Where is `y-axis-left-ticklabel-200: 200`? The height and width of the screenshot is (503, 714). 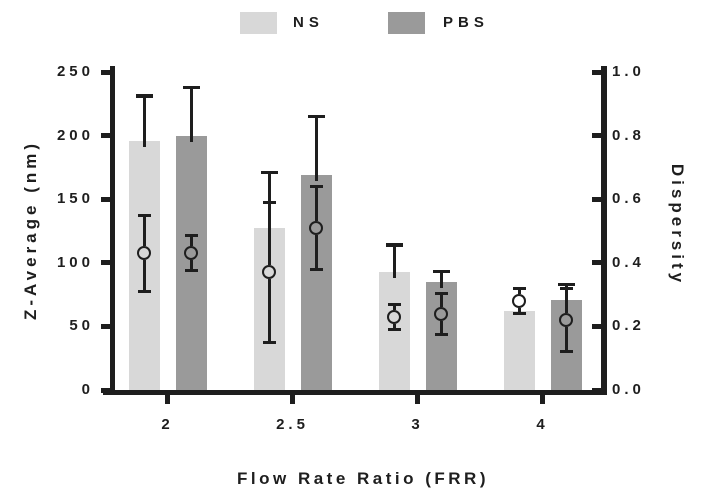 y-axis-left-ticklabel-200: 200 is located at coordinates (75, 135).